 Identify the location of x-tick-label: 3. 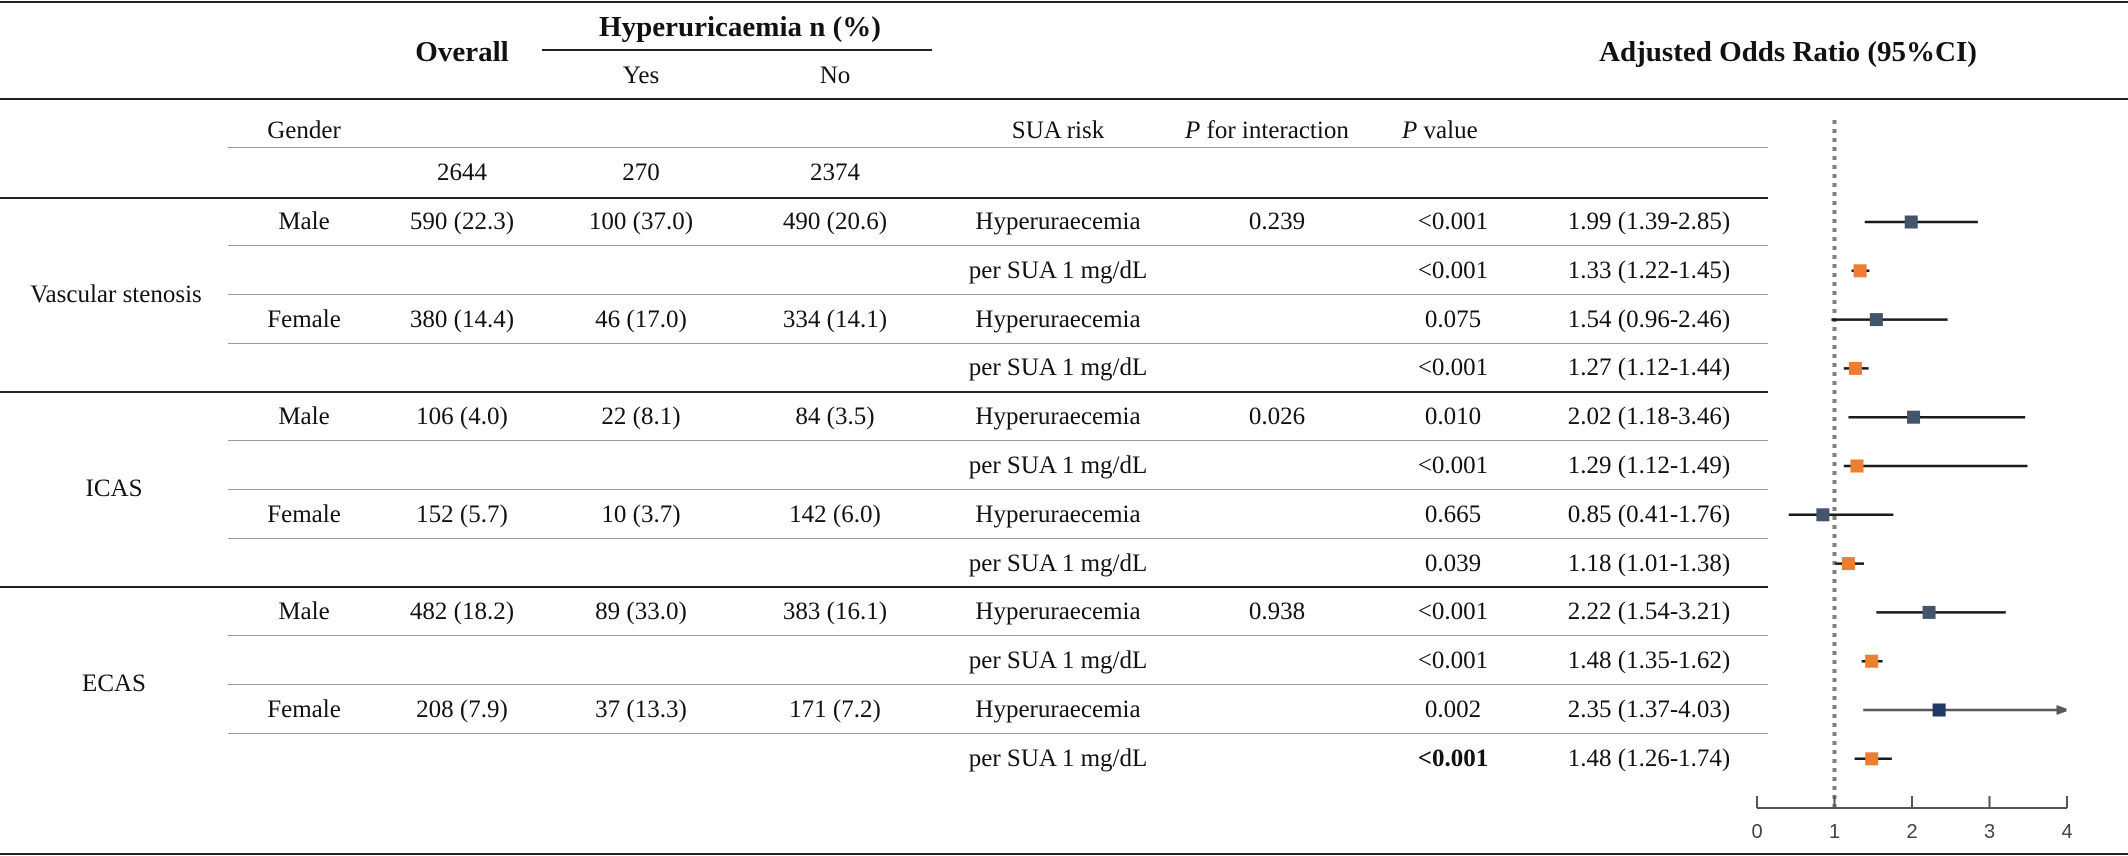
(1989, 832).